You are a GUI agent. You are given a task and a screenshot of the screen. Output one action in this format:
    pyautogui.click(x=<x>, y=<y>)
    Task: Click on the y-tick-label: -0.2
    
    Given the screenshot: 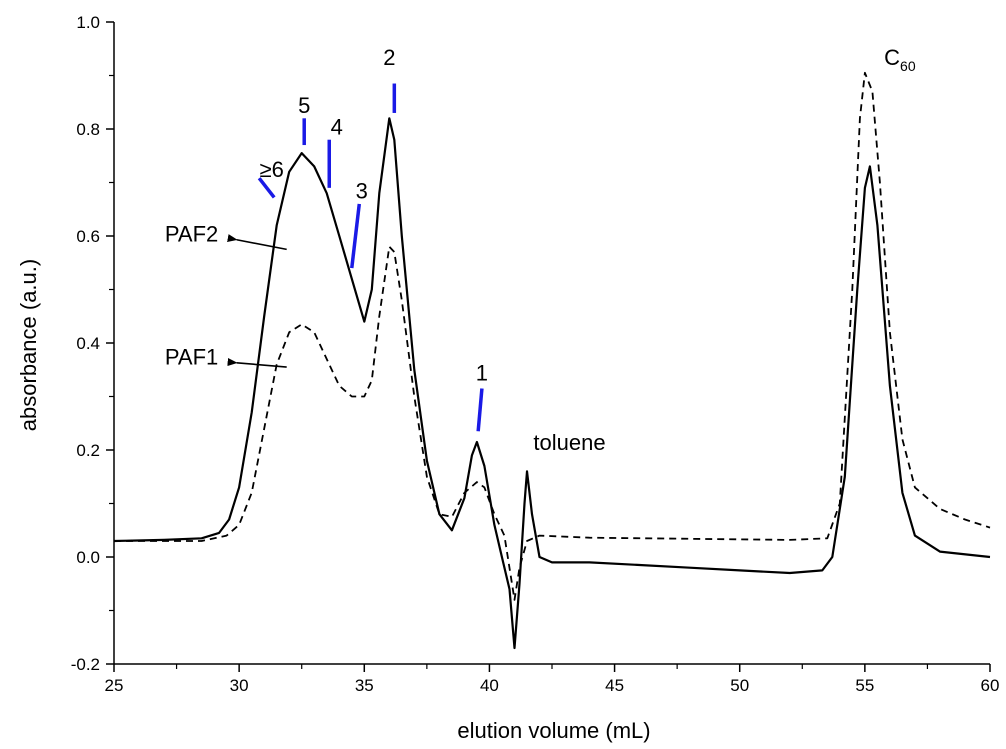 What is the action you would take?
    pyautogui.click(x=85, y=664)
    